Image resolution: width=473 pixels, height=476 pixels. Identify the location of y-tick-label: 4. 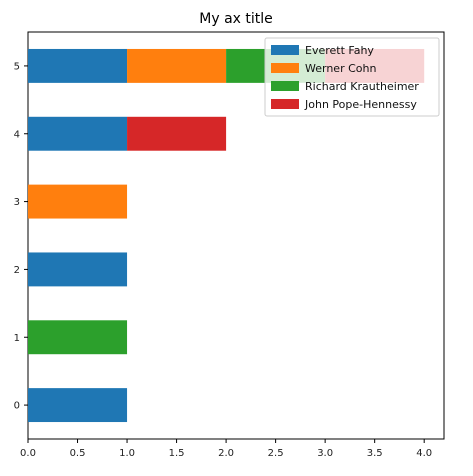
(17, 134).